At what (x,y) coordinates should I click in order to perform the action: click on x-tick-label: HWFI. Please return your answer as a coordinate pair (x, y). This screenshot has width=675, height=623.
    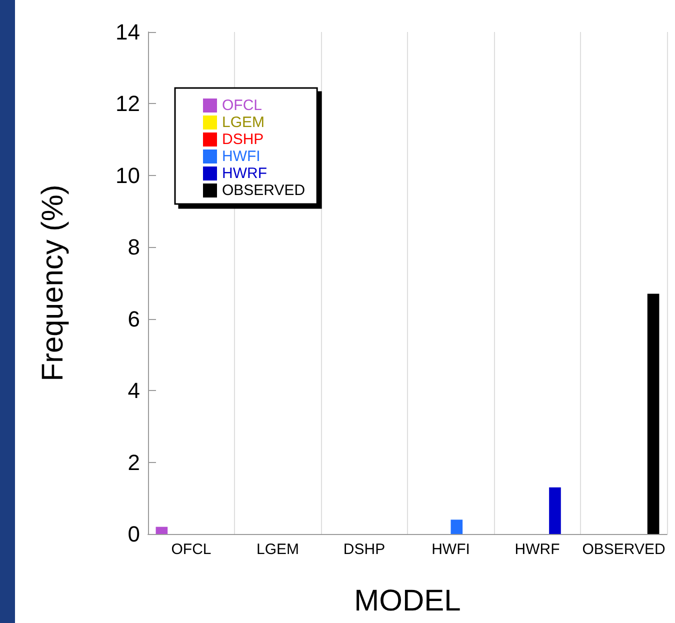
    Looking at the image, I should click on (451, 549).